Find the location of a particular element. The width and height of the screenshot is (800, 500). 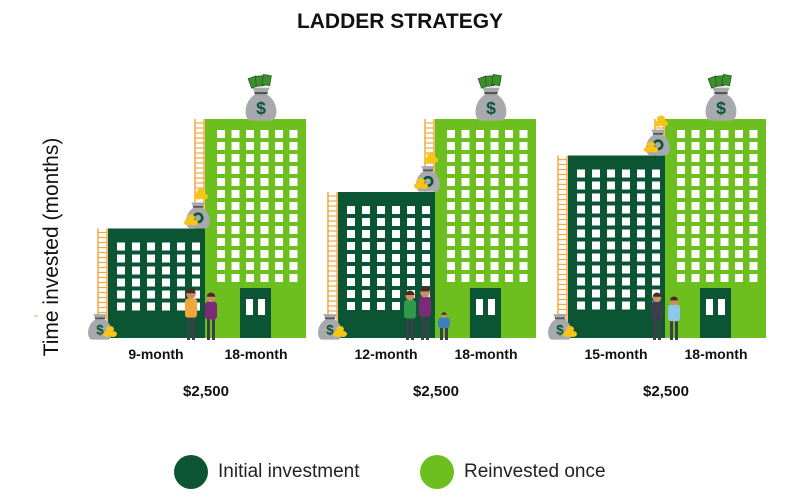

cash-bills-icon is located at coordinates (719, 81).